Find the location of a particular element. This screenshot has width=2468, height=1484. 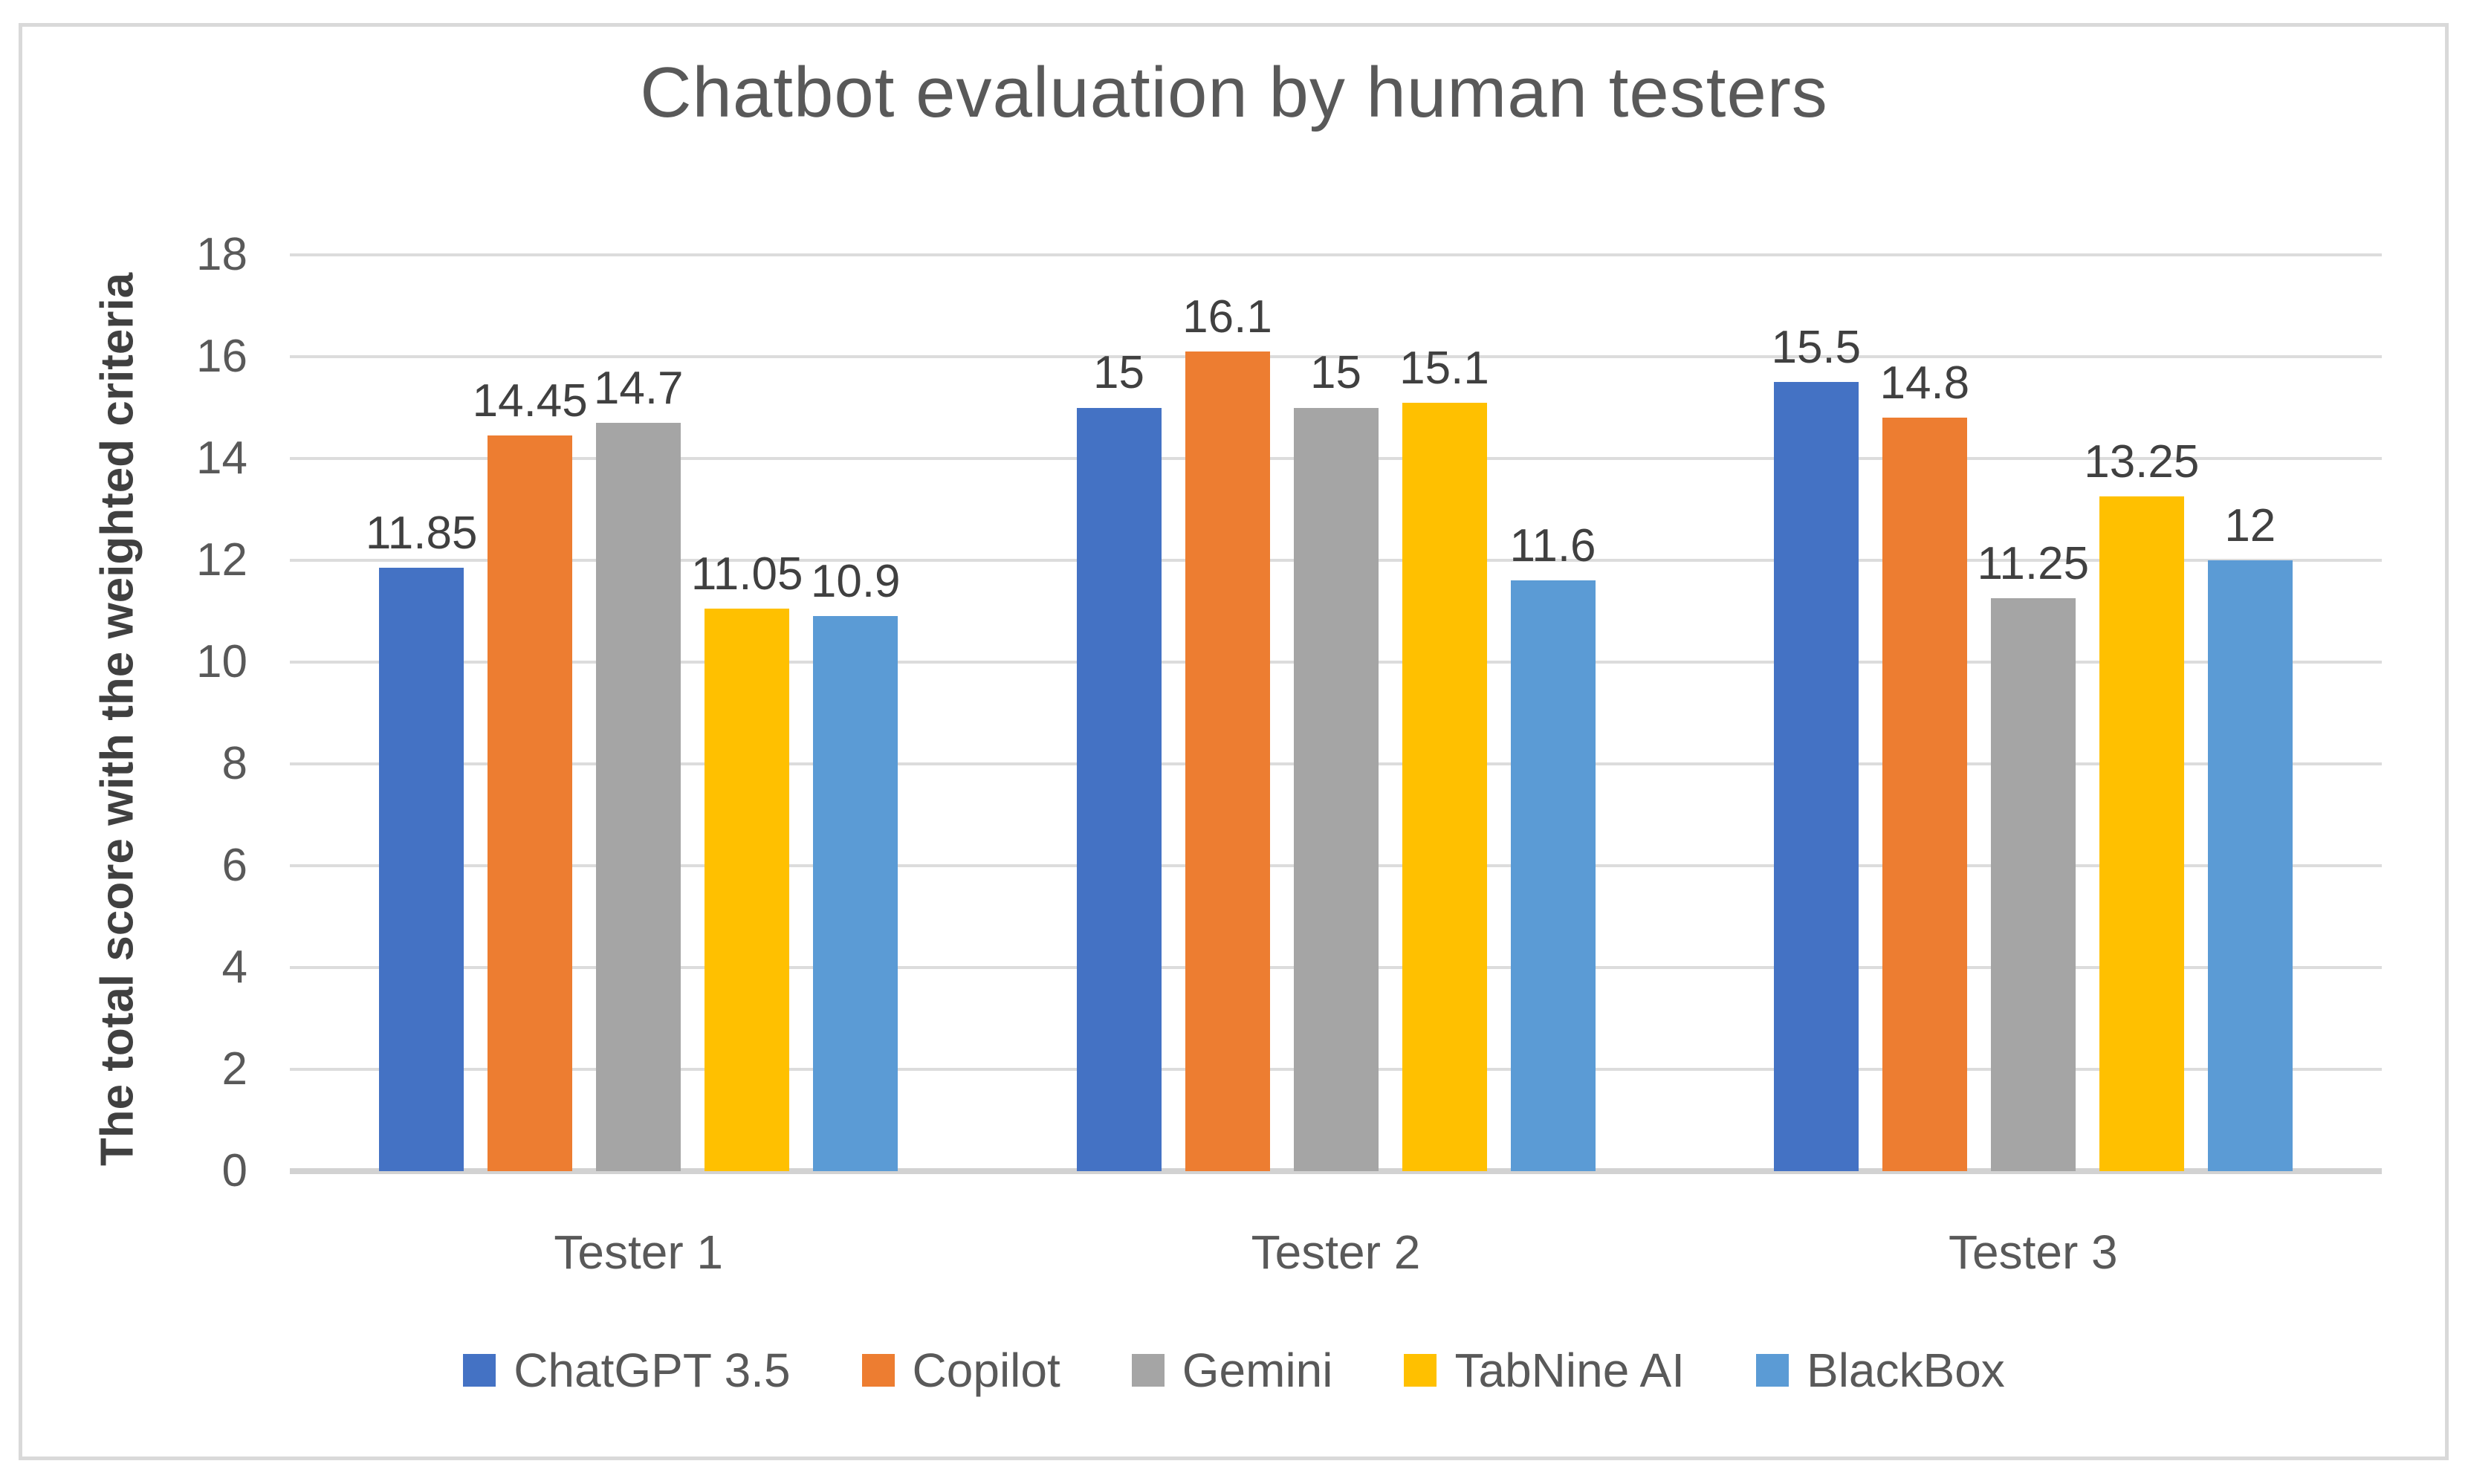

data-label: 11.25 is located at coordinates (2033, 564).